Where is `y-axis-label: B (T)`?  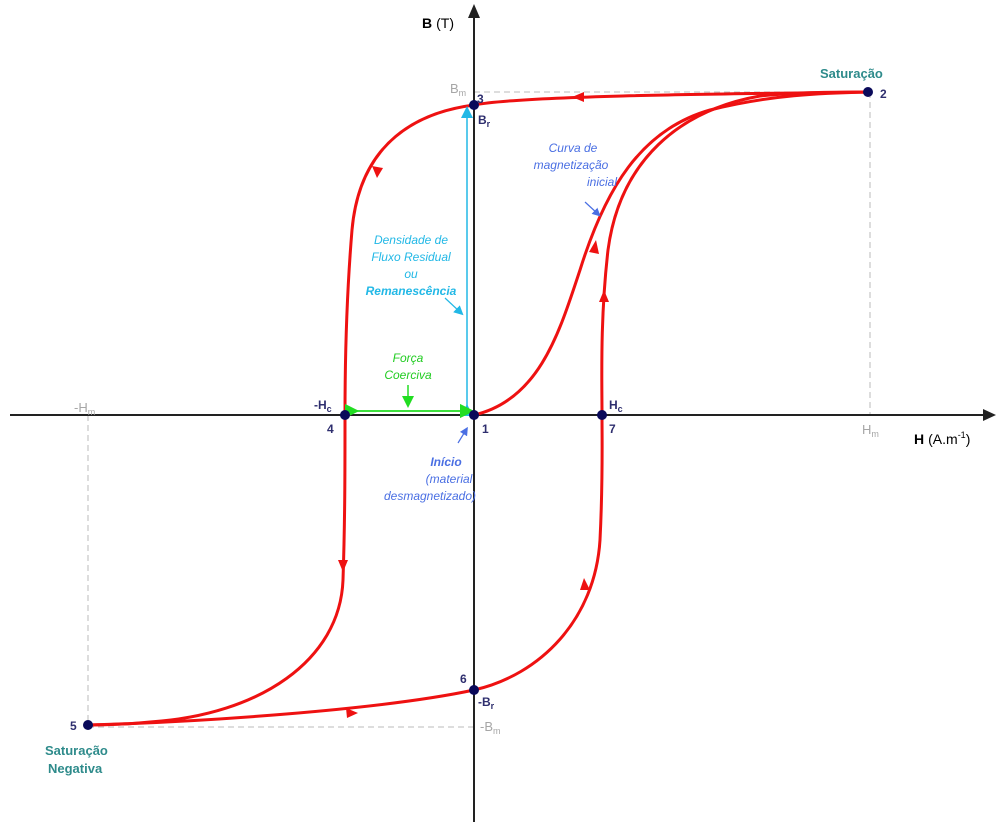 y-axis-label: B (T) is located at coordinates (438, 23).